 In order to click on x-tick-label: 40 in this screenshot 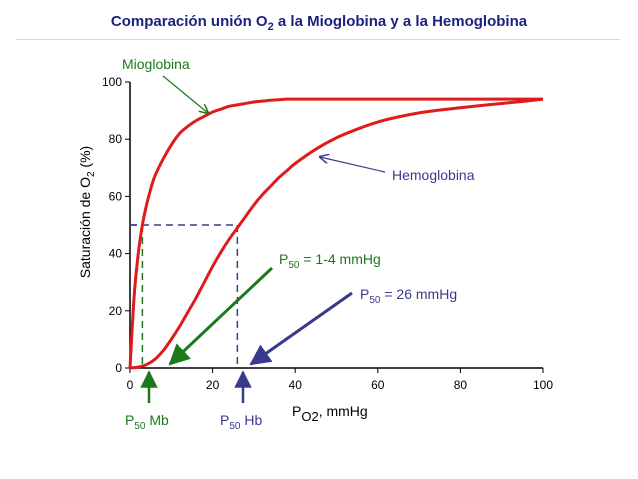, I will do `click(296, 385)`.